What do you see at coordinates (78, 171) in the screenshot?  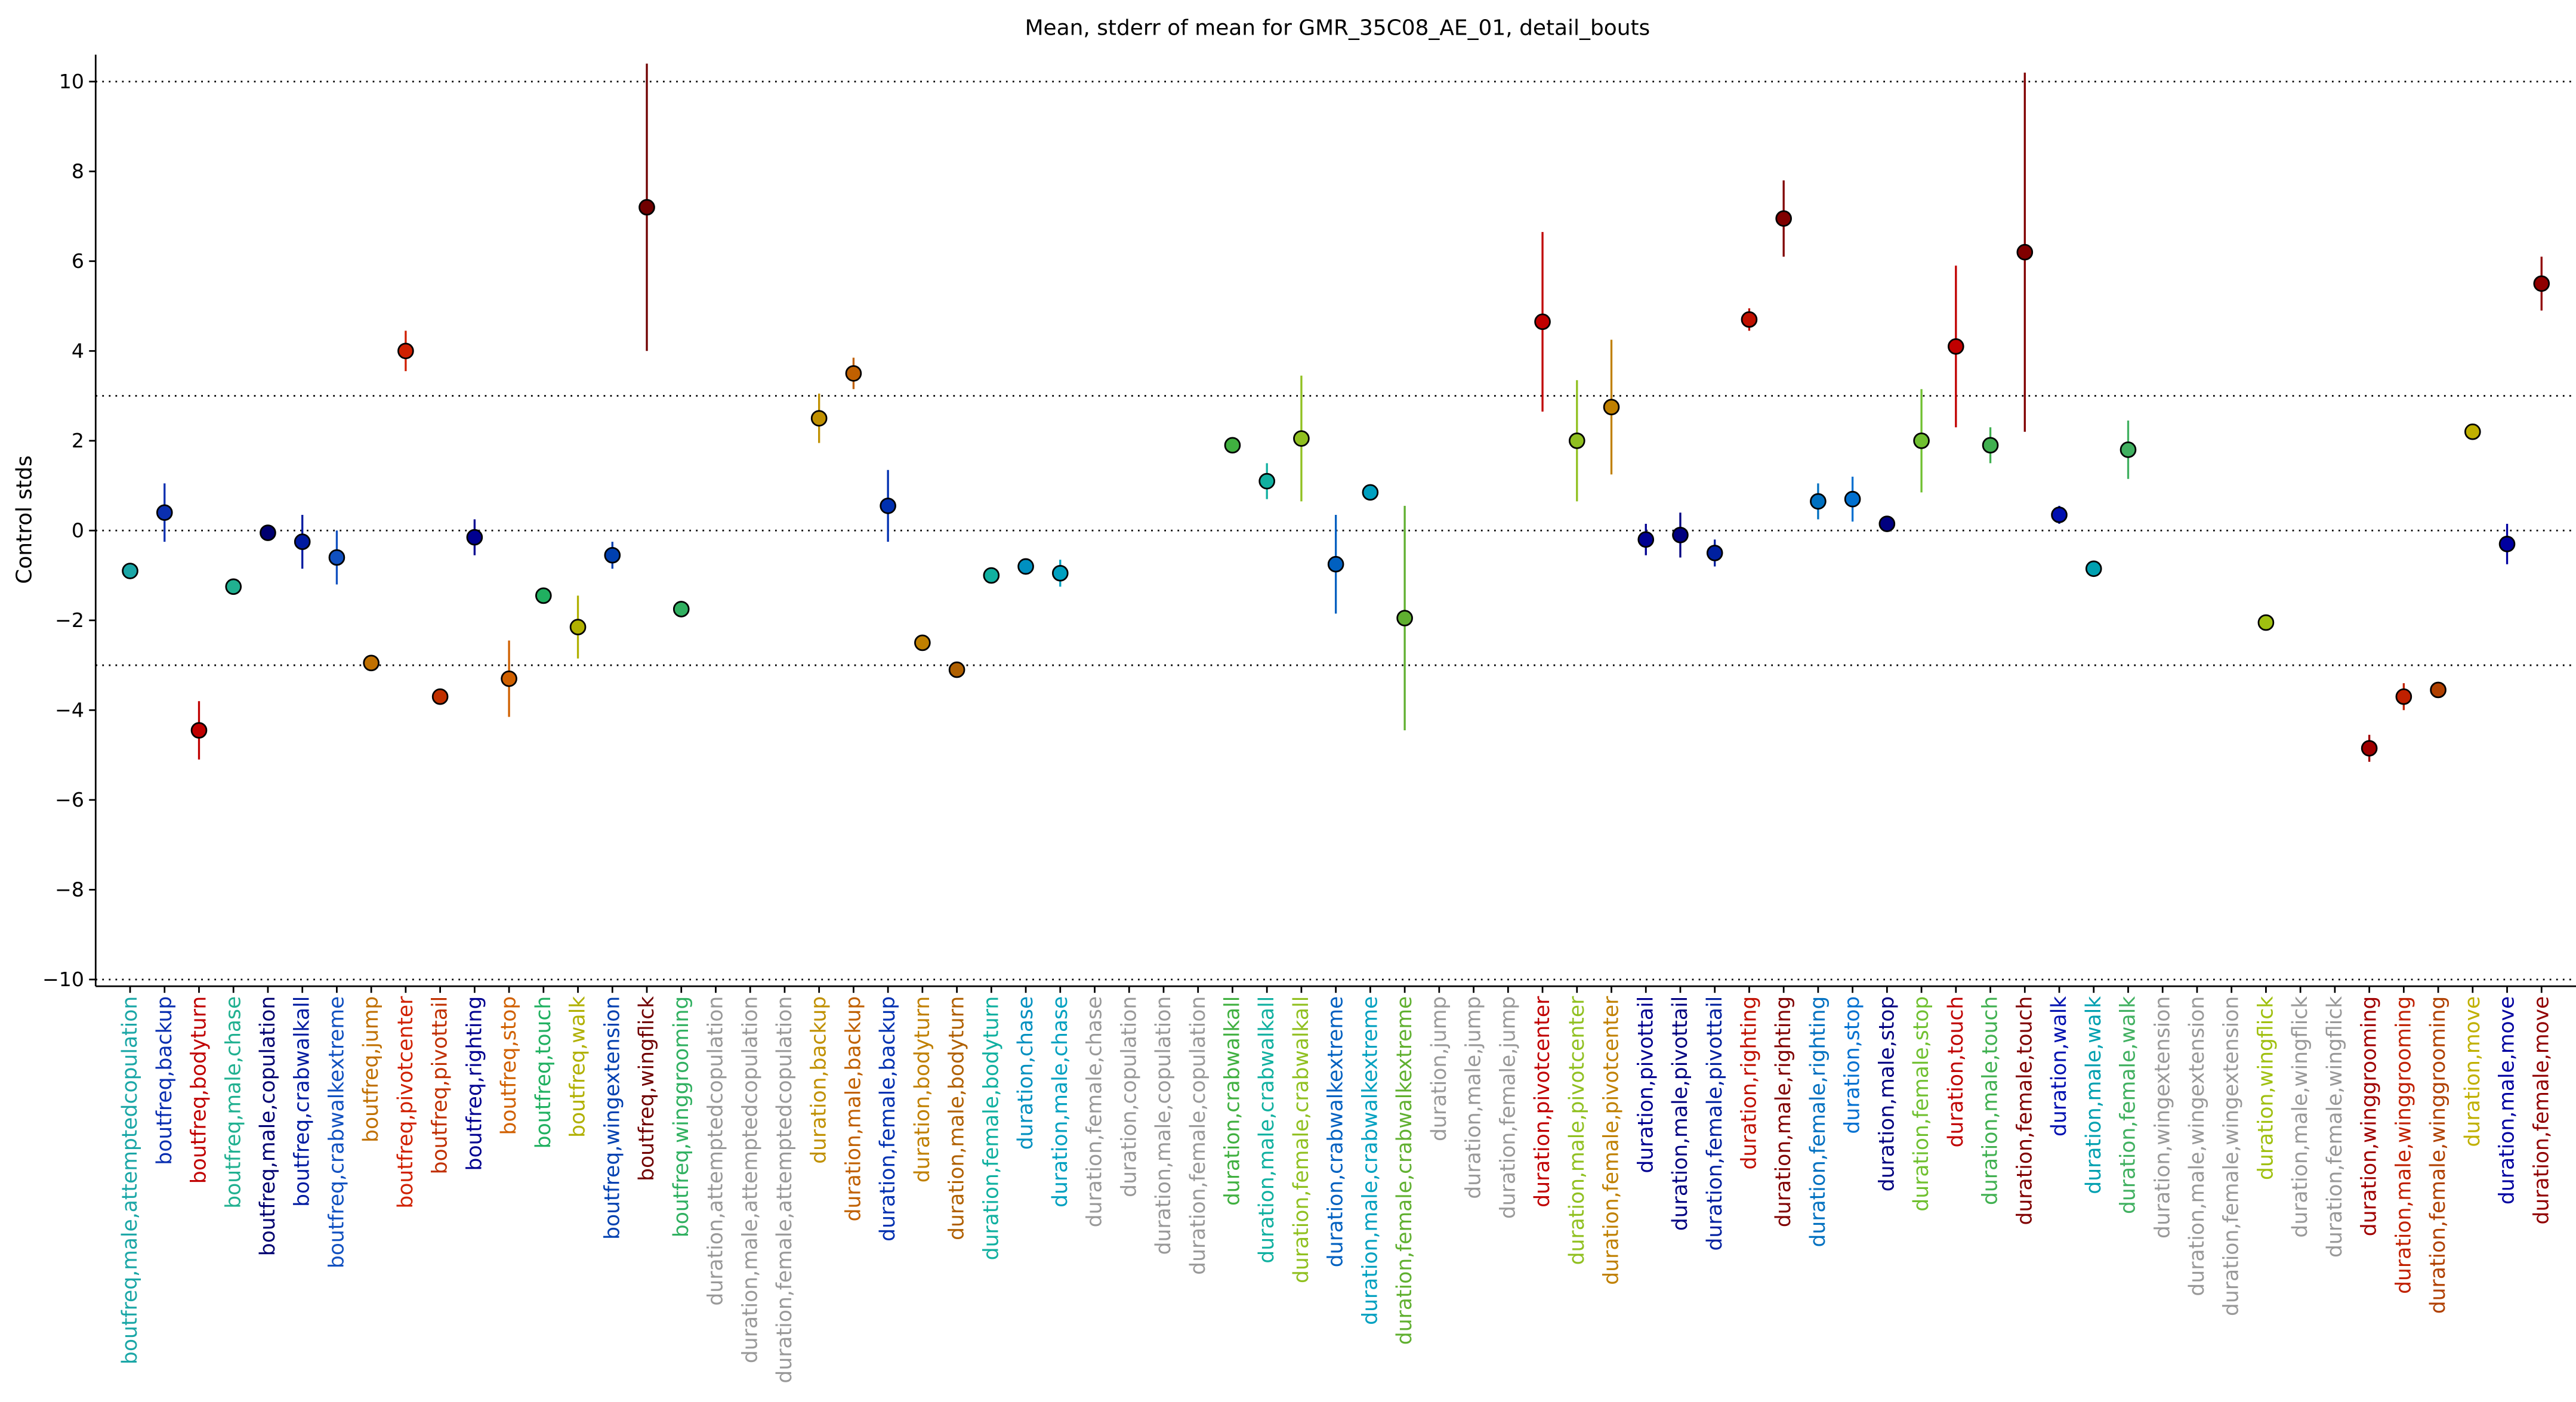 I see `y-tick-label: 8` at bounding box center [78, 171].